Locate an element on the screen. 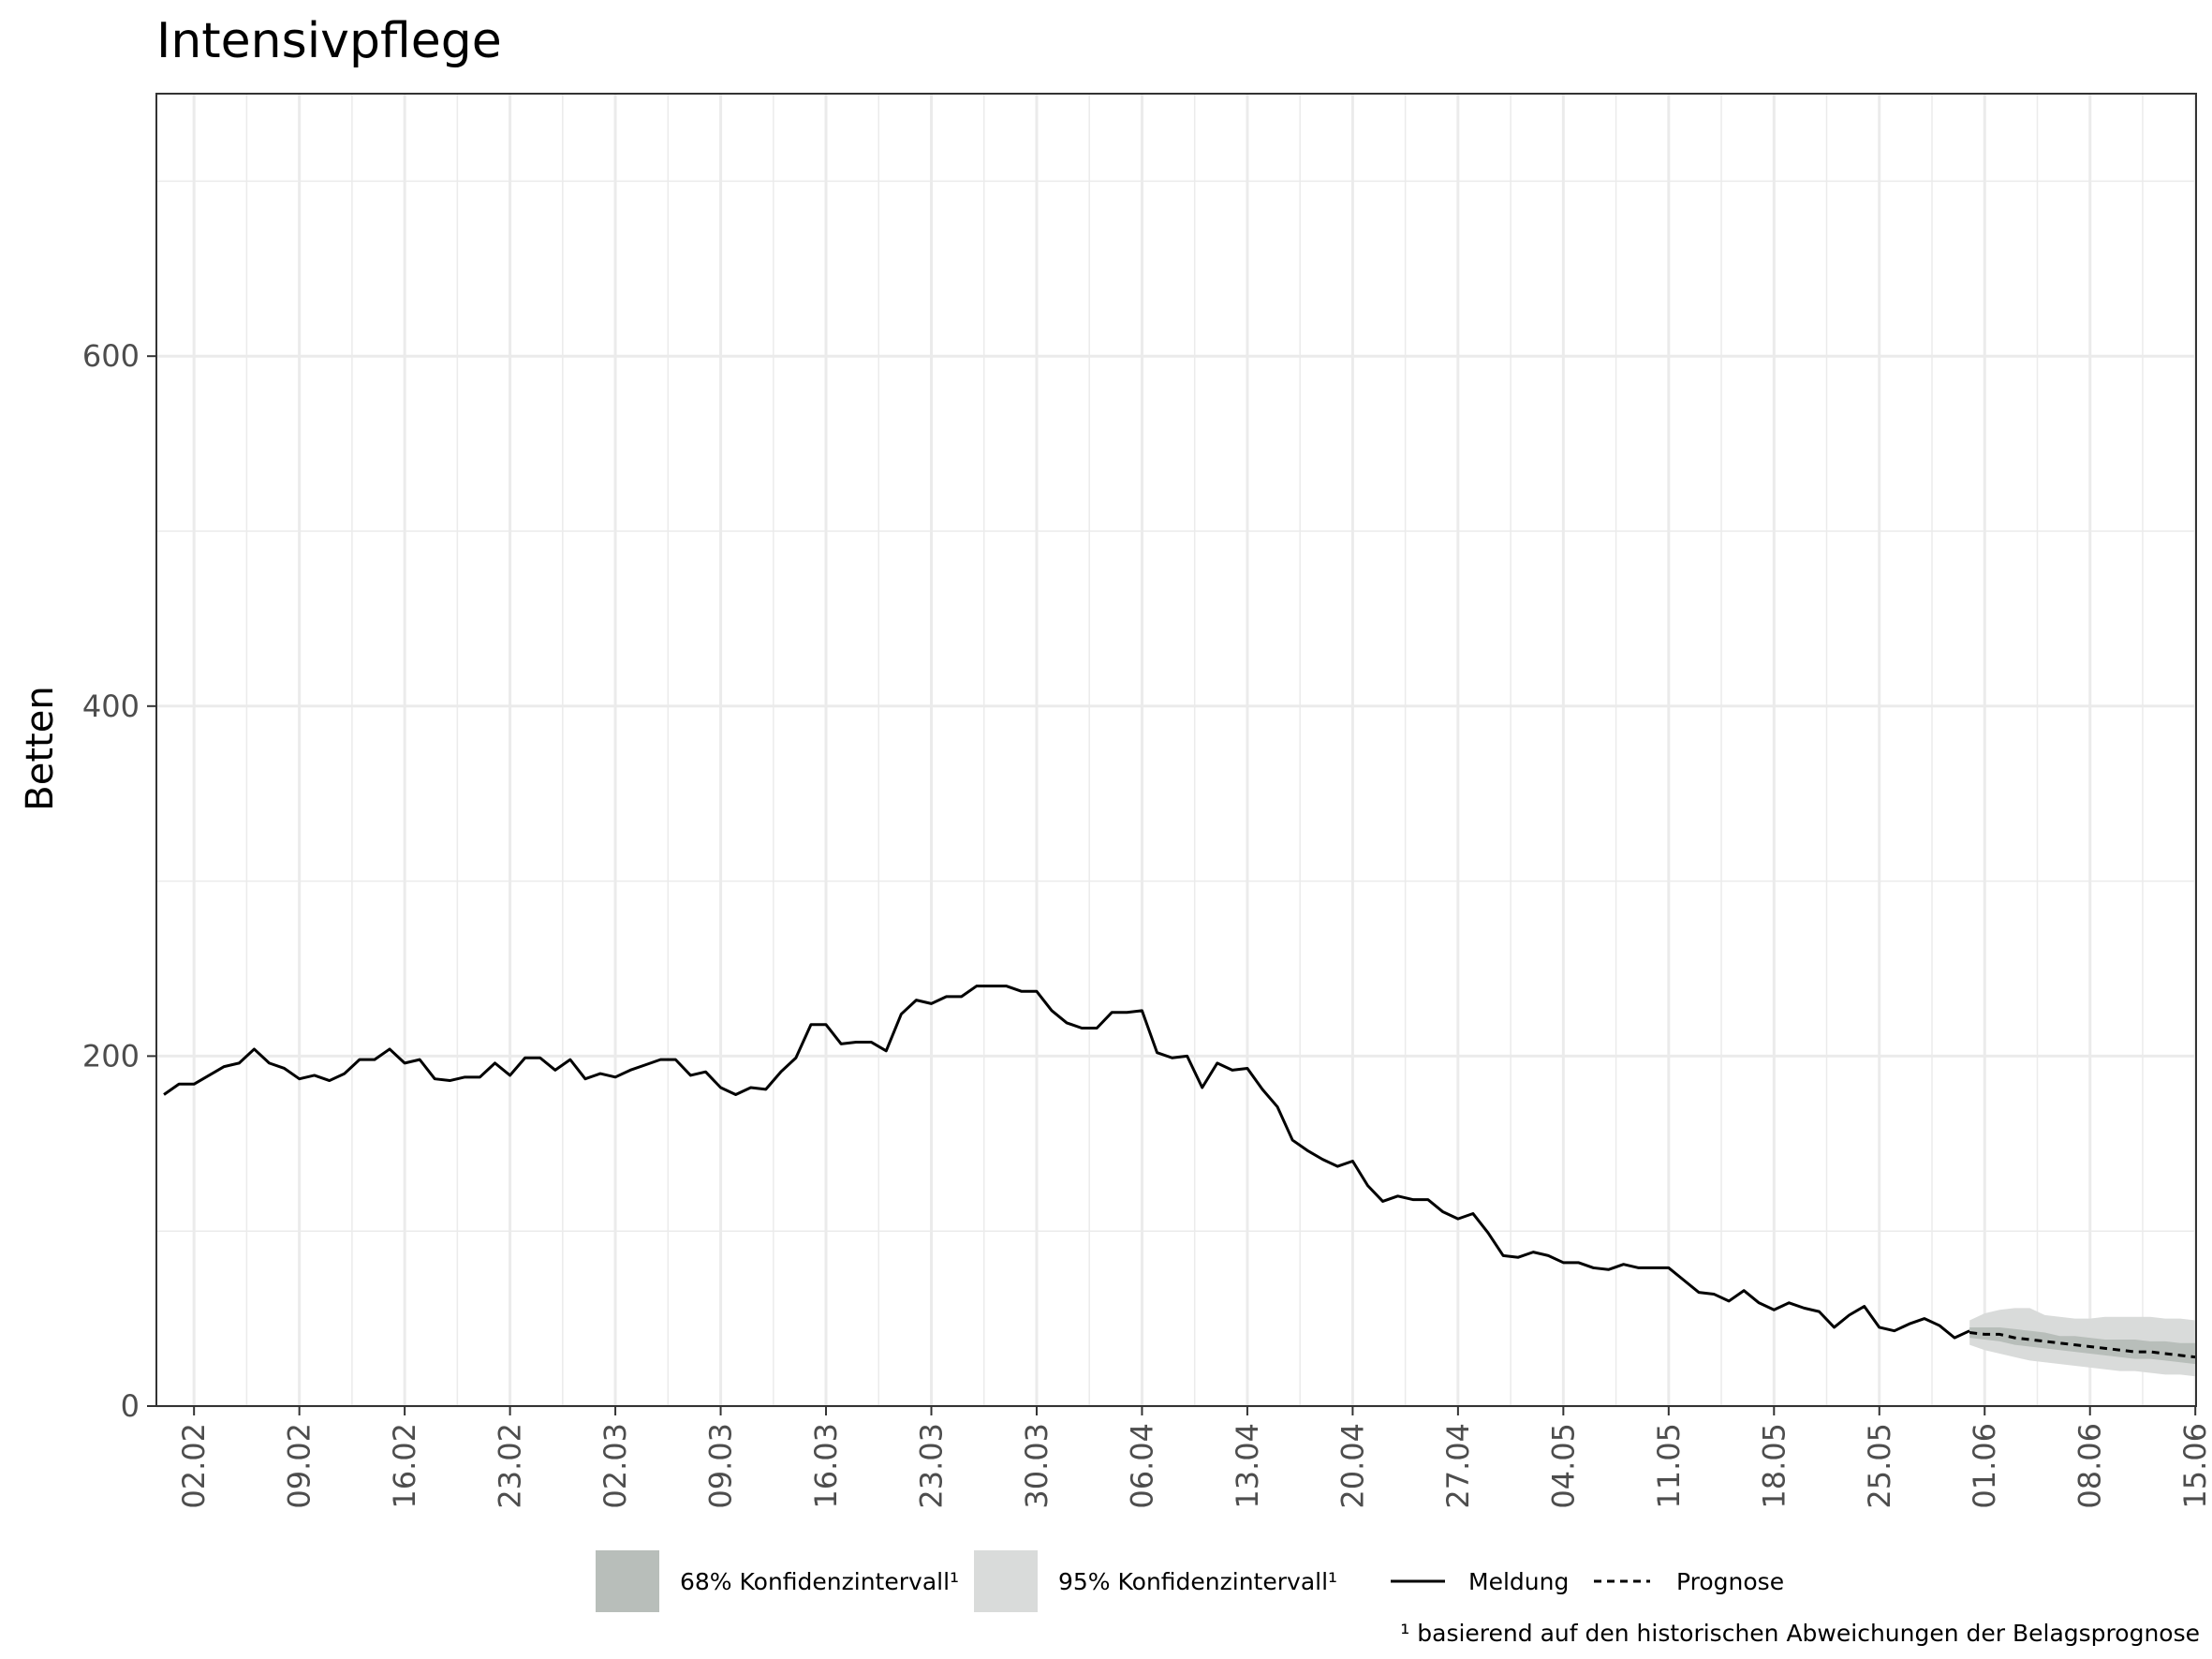 This screenshot has width=2212, height=1659. x-tick-label: 06.04 is located at coordinates (1141, 1466).